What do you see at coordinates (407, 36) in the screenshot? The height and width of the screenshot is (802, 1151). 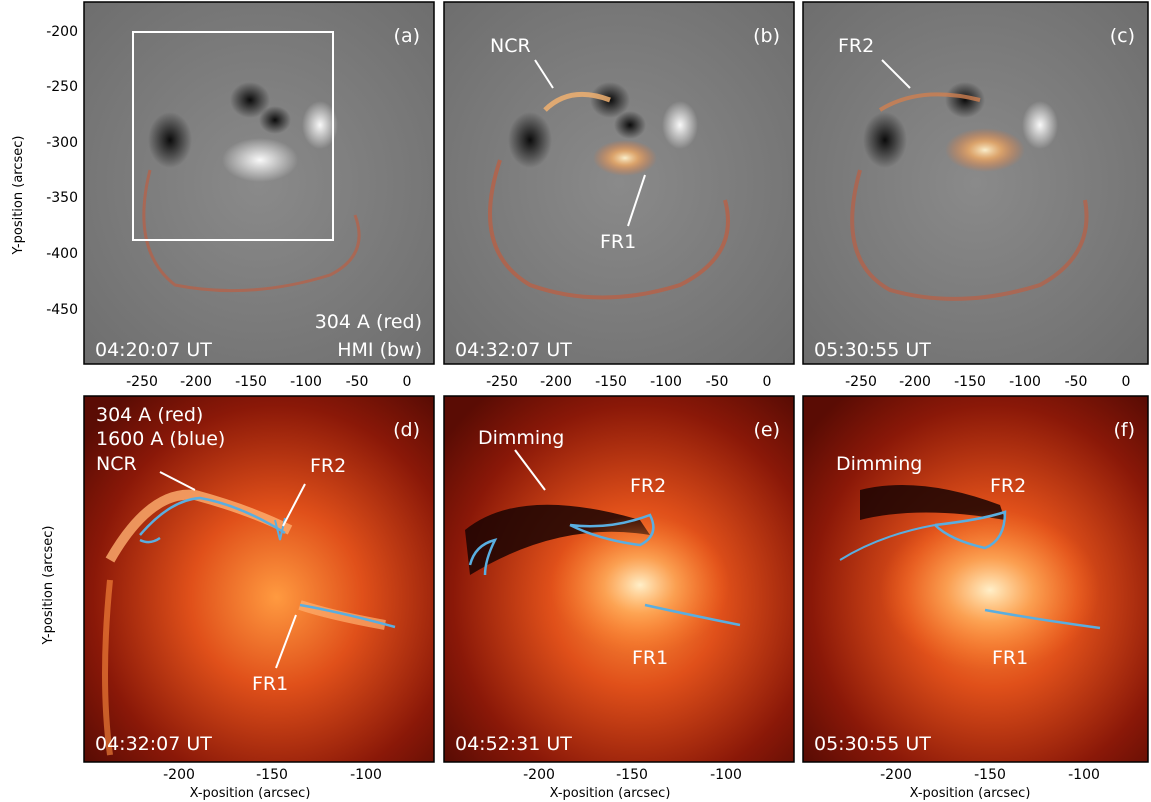 I see `panel-a-tag: (a)` at bounding box center [407, 36].